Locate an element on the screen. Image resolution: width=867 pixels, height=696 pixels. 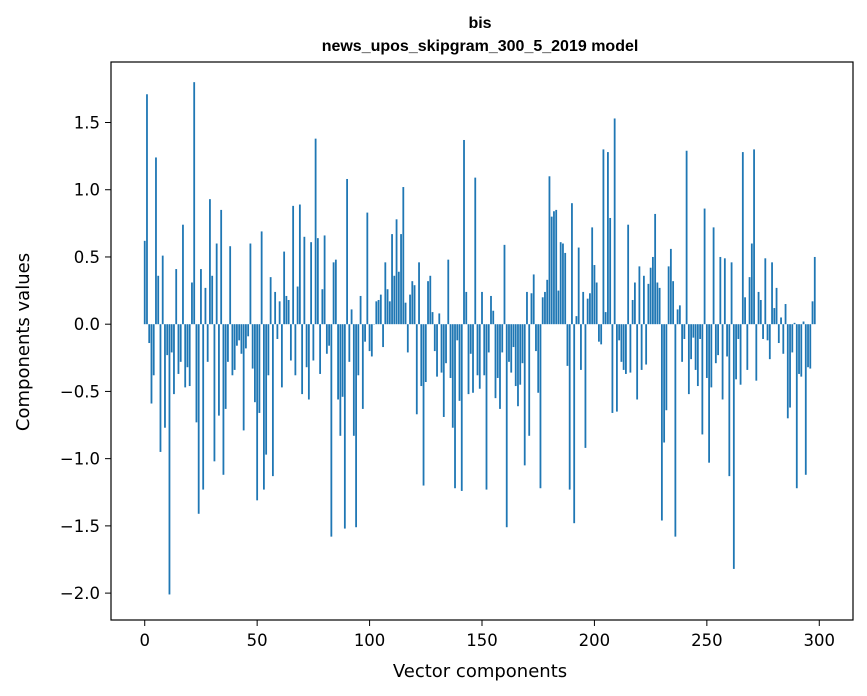
x-axis: 0 50 100 150 200 250 300 is located at coordinates (487, 635).